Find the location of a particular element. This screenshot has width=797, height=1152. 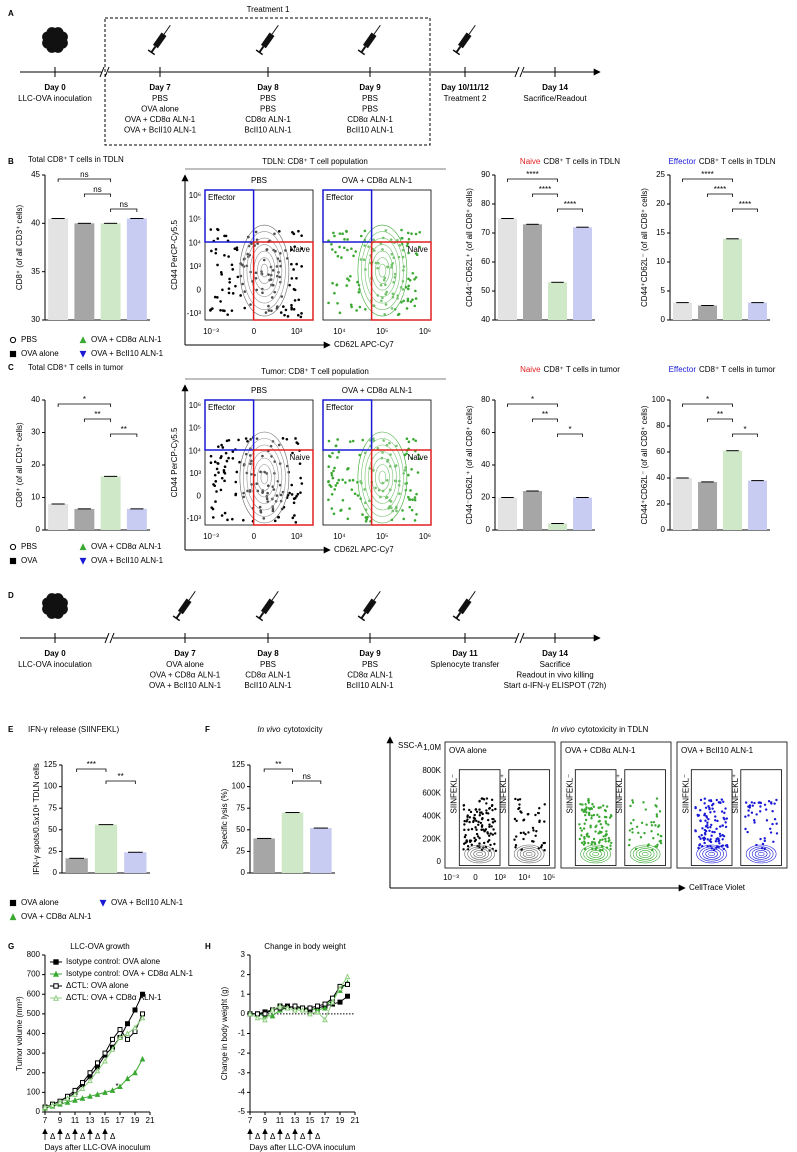

significance-label: * is located at coordinates (744, 429).